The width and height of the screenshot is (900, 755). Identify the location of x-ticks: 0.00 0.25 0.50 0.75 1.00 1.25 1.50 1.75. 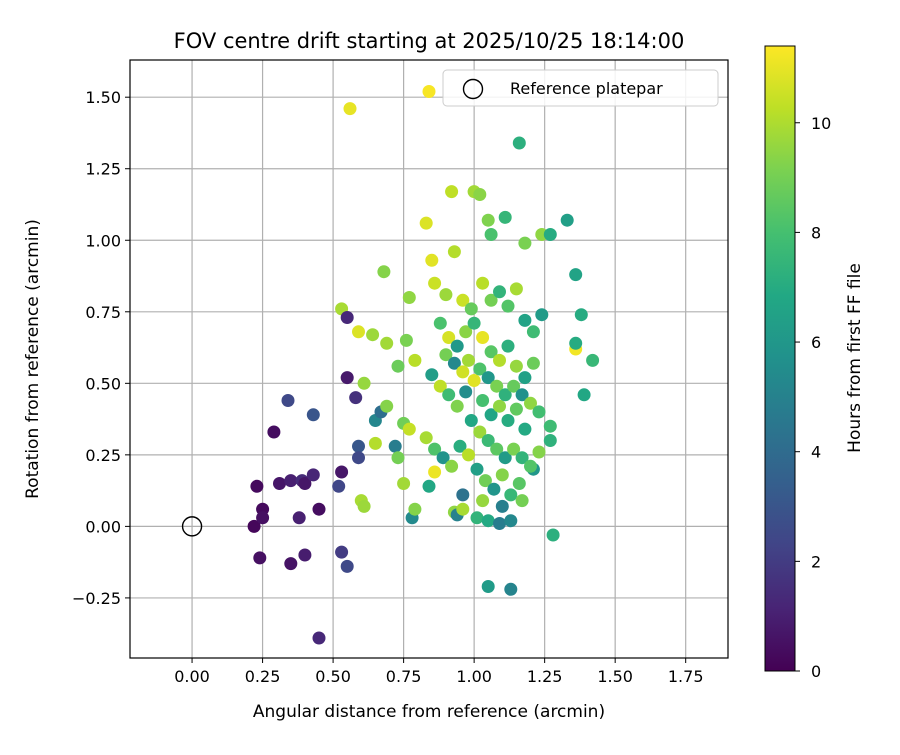
(439, 672).